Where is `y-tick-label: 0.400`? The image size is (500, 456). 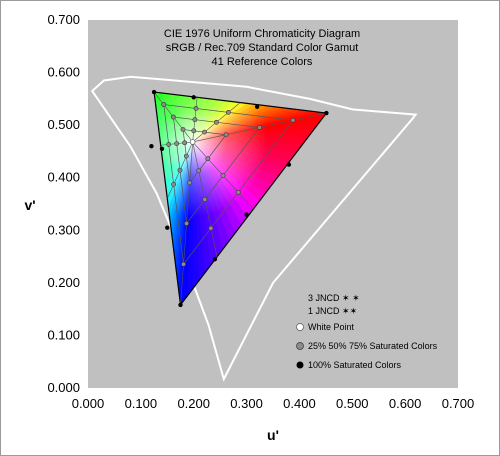 y-tick-label: 0.400 is located at coordinates (63, 177).